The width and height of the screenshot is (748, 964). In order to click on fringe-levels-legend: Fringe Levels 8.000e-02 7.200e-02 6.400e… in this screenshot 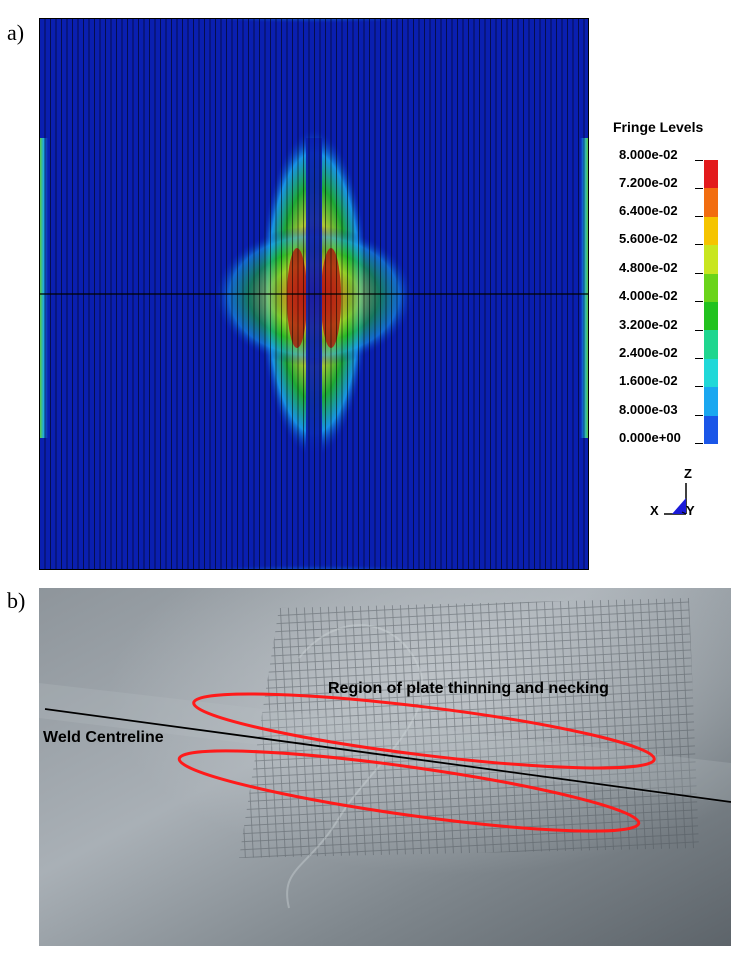, I will do `click(673, 288)`.